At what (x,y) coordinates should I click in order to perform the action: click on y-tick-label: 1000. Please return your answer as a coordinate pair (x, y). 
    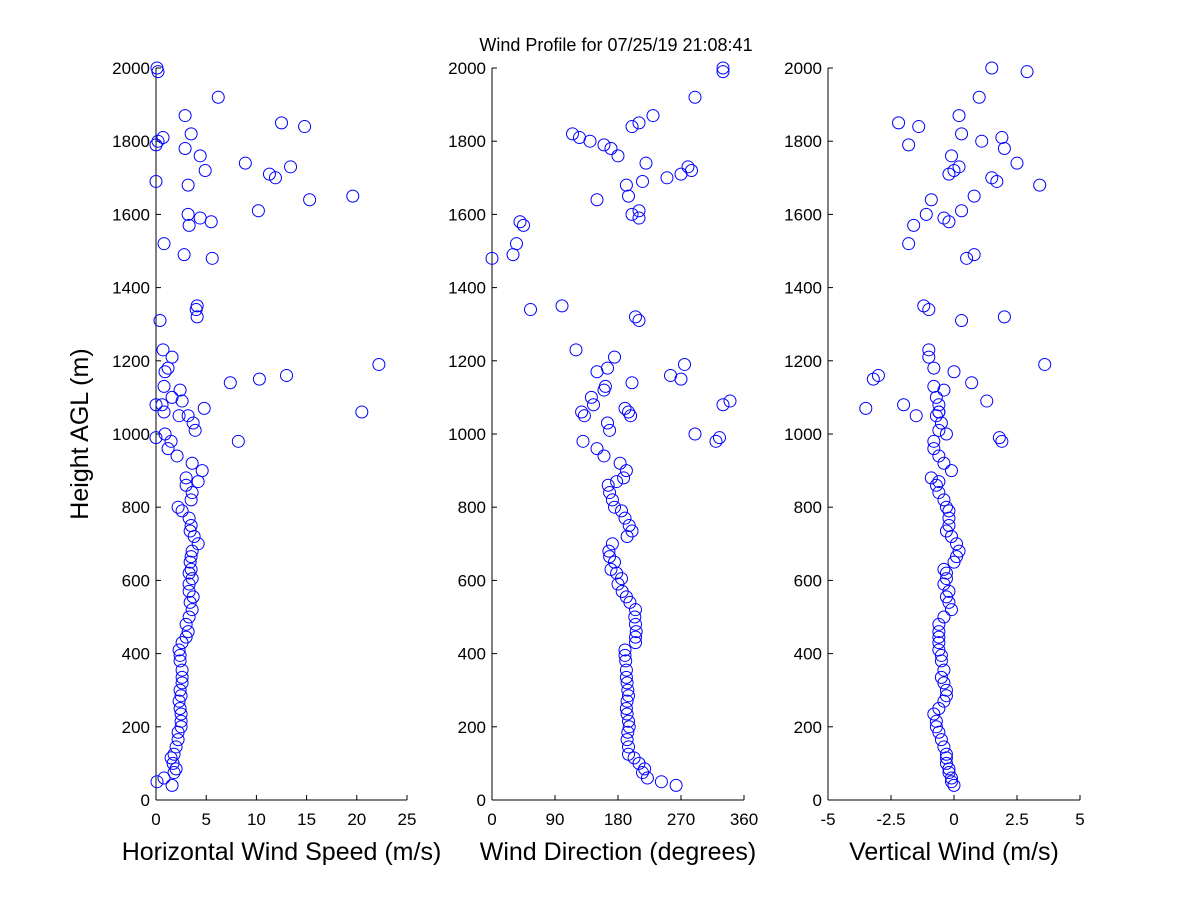
    Looking at the image, I should click on (131, 434).